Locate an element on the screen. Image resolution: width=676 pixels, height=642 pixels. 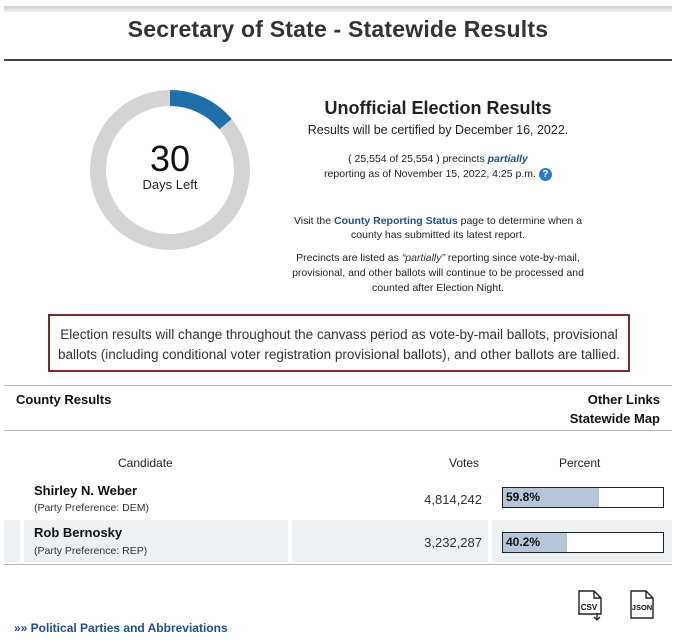
other-links-label: Other Links is located at coordinates (623, 399).